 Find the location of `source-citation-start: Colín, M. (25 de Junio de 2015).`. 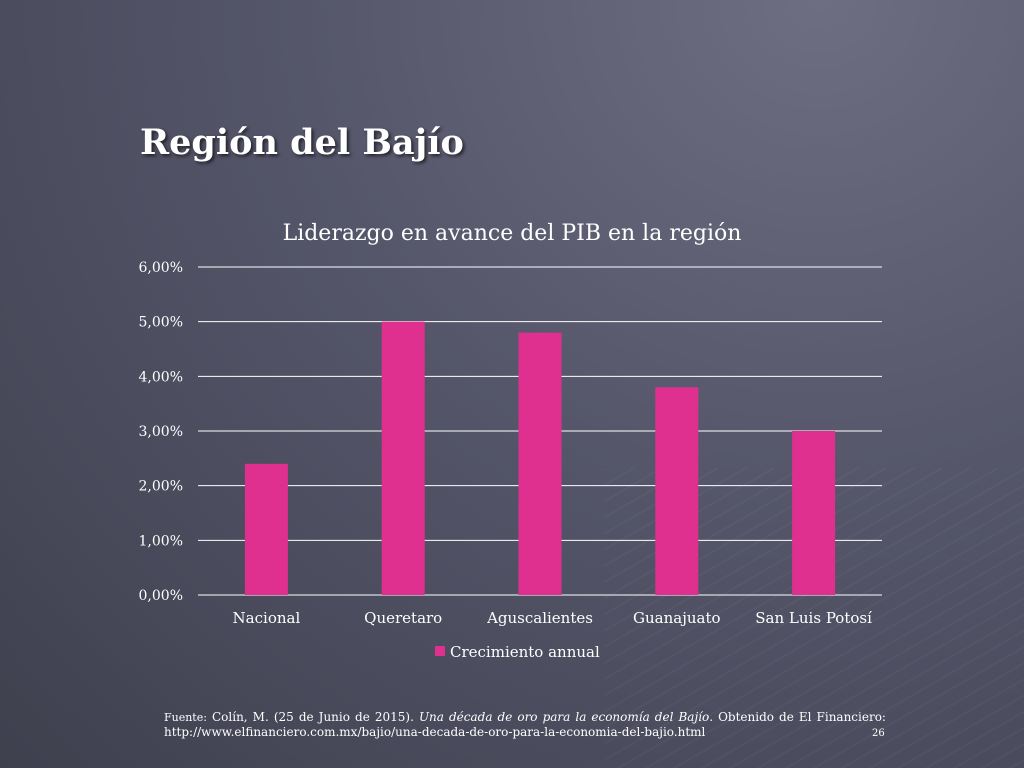

source-citation-start: Colín, M. (25 de Junio de 2015). is located at coordinates (313, 717).